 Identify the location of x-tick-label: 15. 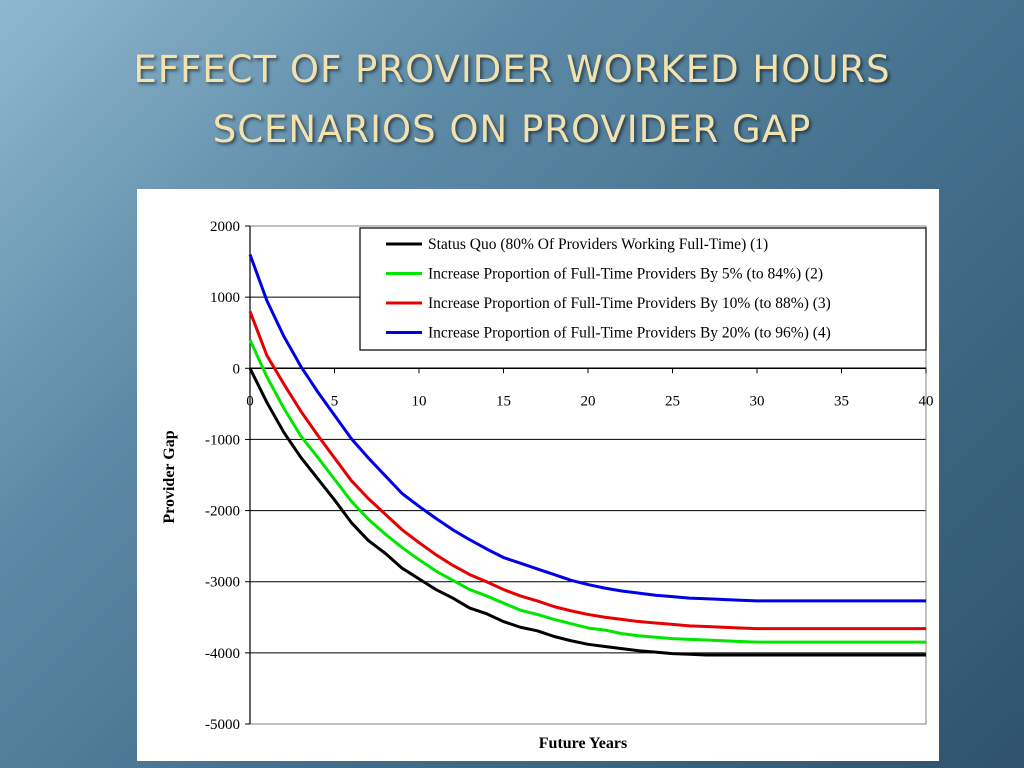
(503, 401).